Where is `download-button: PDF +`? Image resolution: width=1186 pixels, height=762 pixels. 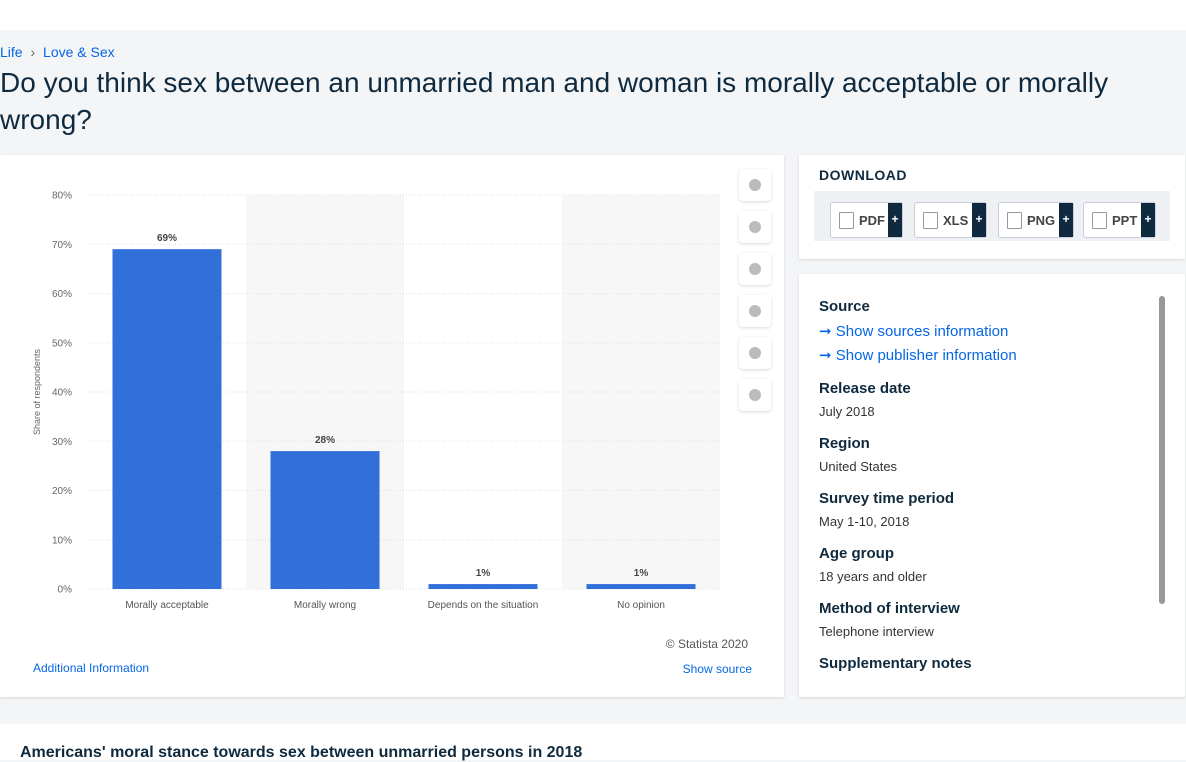 download-button: PDF + is located at coordinates (866, 220).